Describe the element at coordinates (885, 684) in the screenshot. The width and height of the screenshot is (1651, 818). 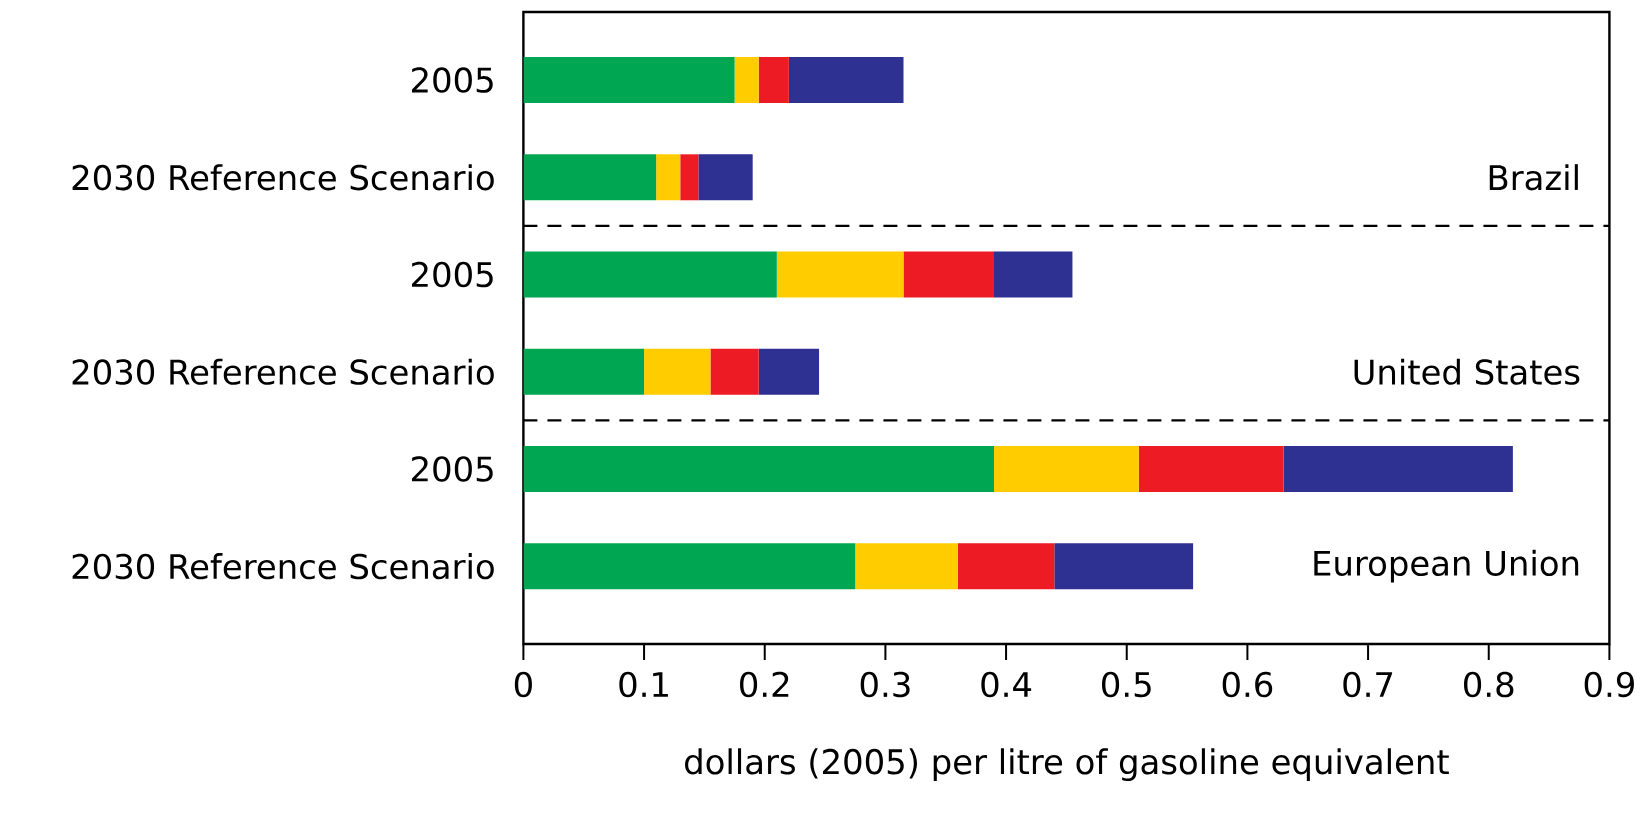
I see `x-tick-label: 0.3` at that location.